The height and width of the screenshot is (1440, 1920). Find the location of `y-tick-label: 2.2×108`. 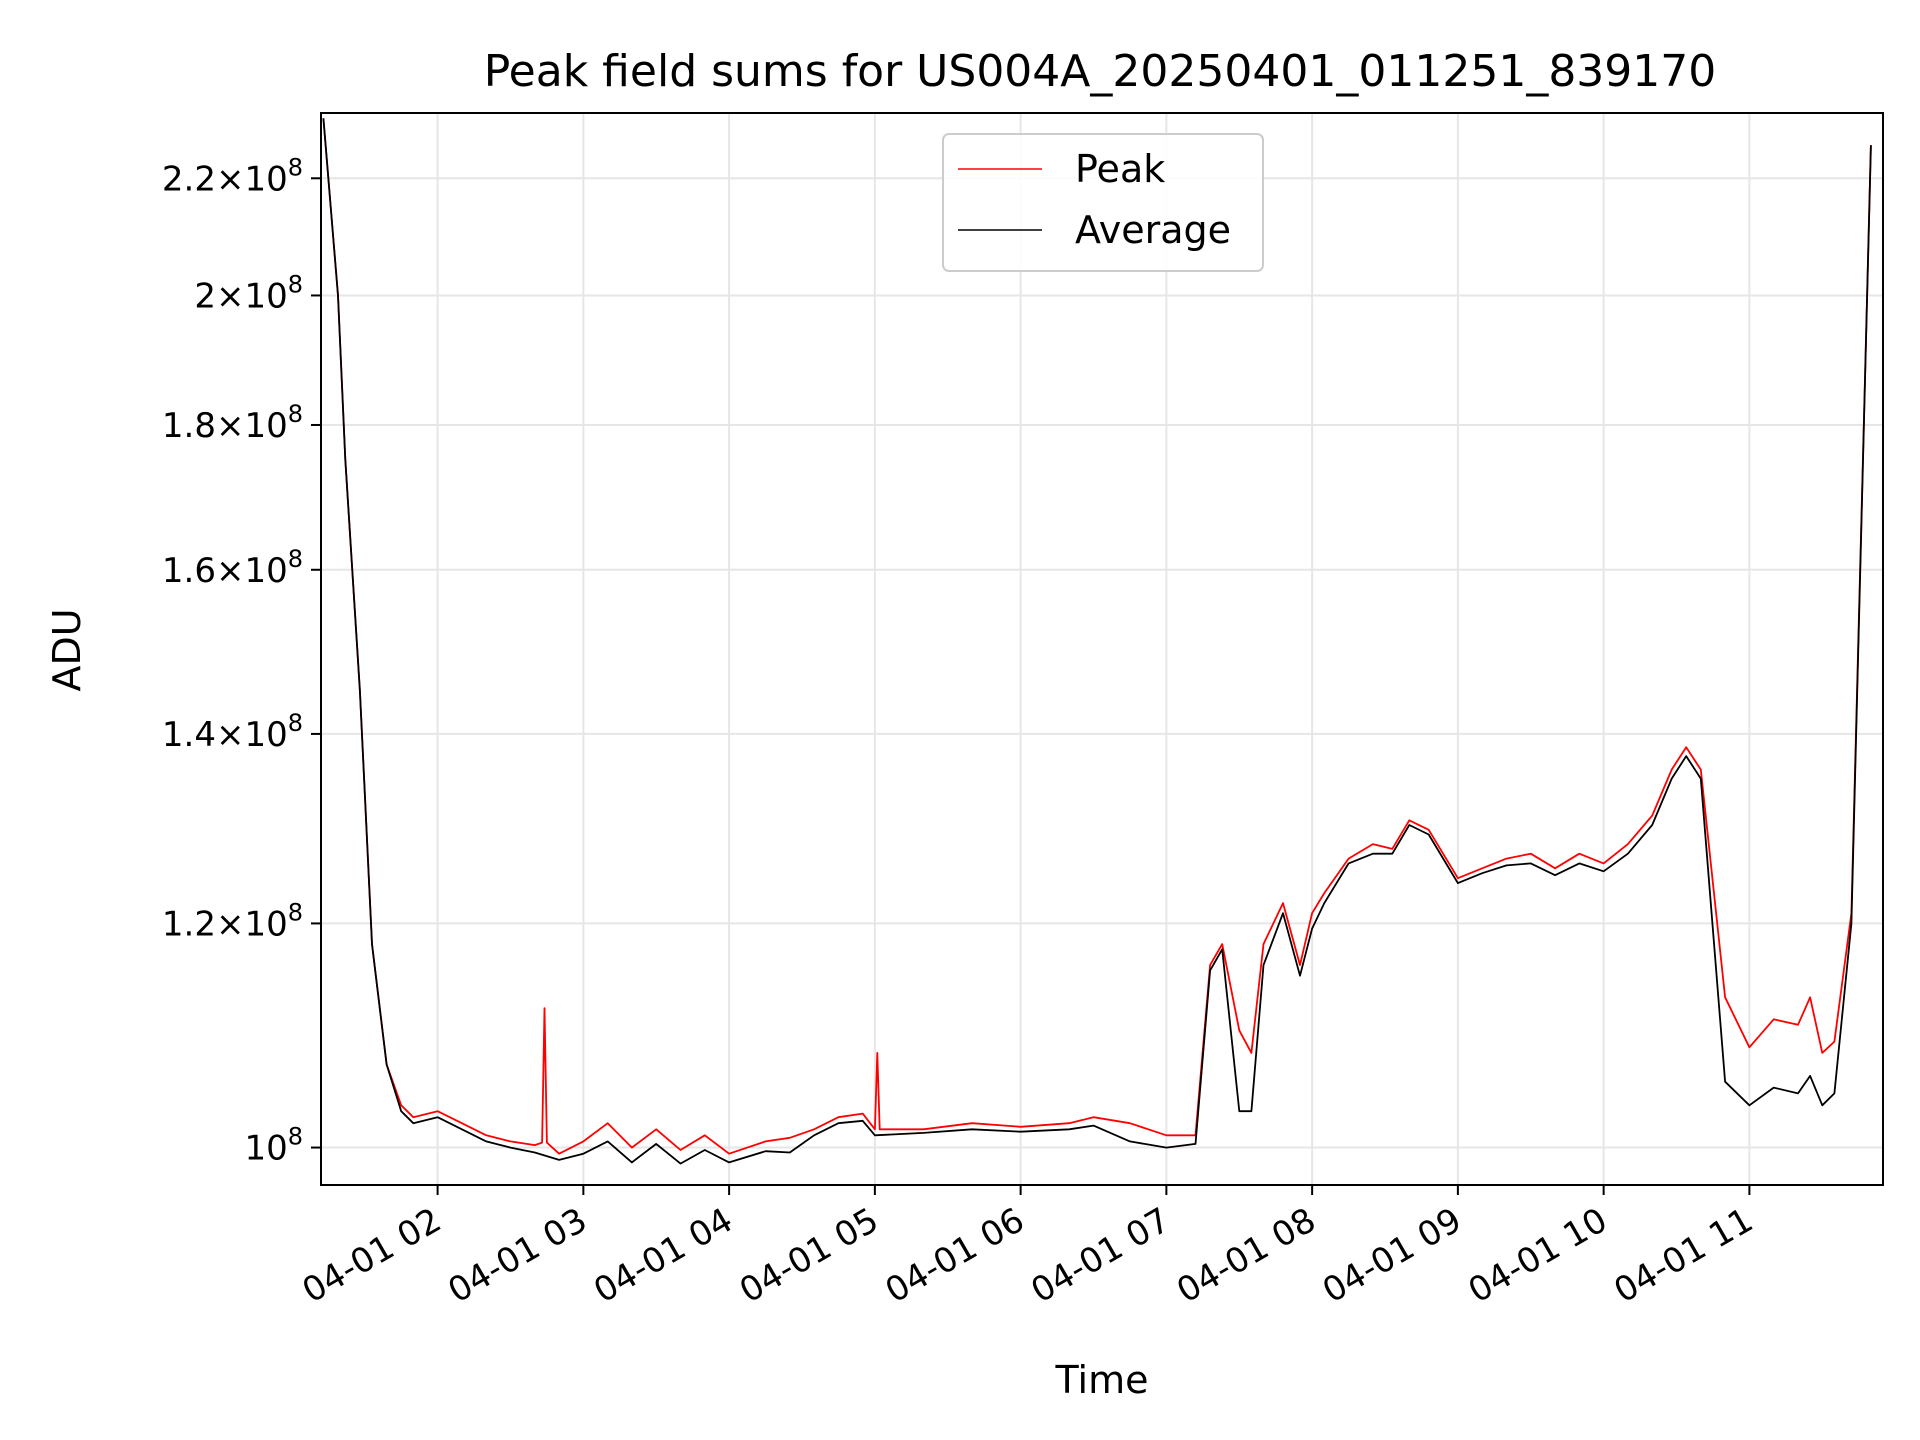

y-tick-label: 2.2×108 is located at coordinates (232, 176).